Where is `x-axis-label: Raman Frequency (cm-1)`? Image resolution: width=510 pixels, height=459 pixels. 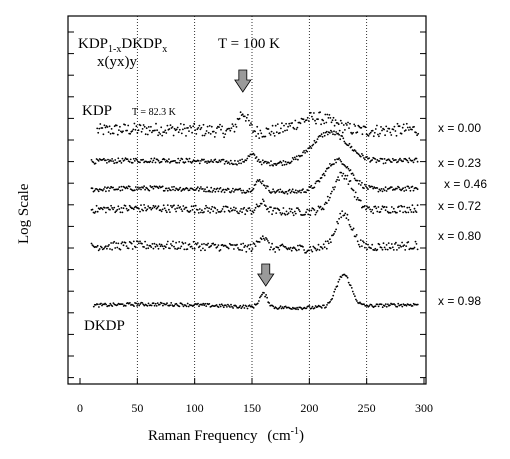 x-axis-label: Raman Frequency (cm-1) is located at coordinates (226, 435).